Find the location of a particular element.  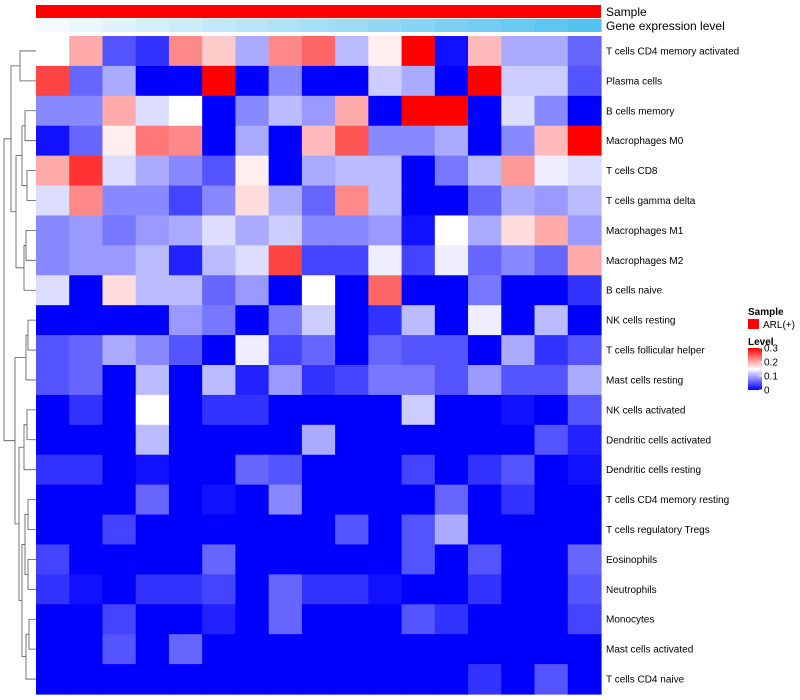

row-label: Dendritic cells activated is located at coordinates (658, 440).